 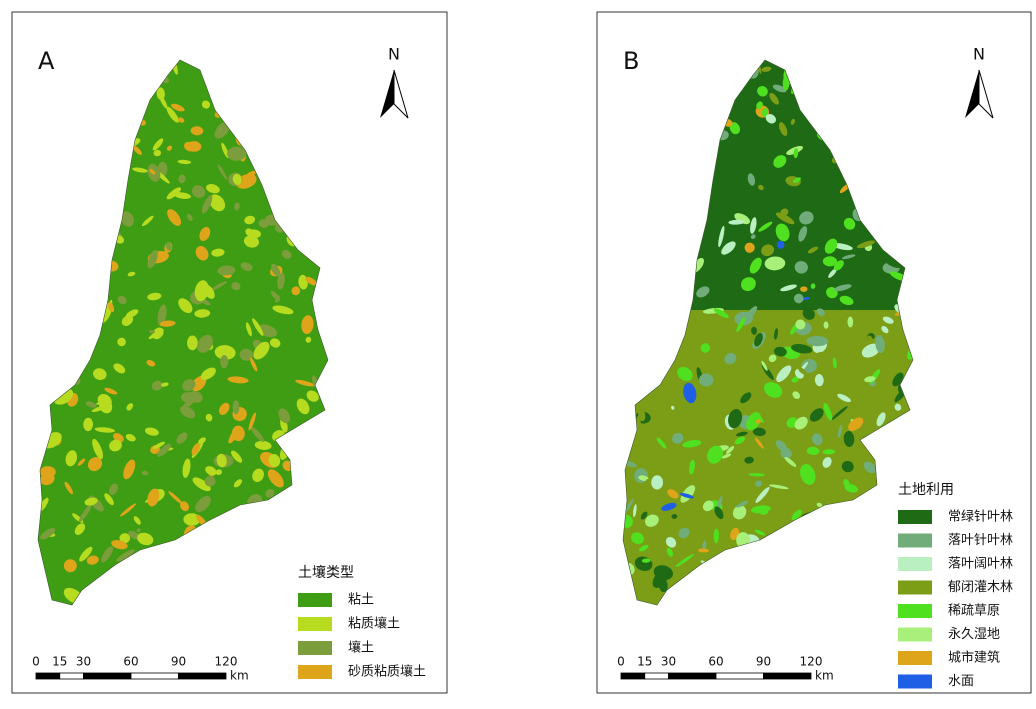 What do you see at coordinates (974, 611) in the screenshot?
I see `legend-label: 稀疏草原` at bounding box center [974, 611].